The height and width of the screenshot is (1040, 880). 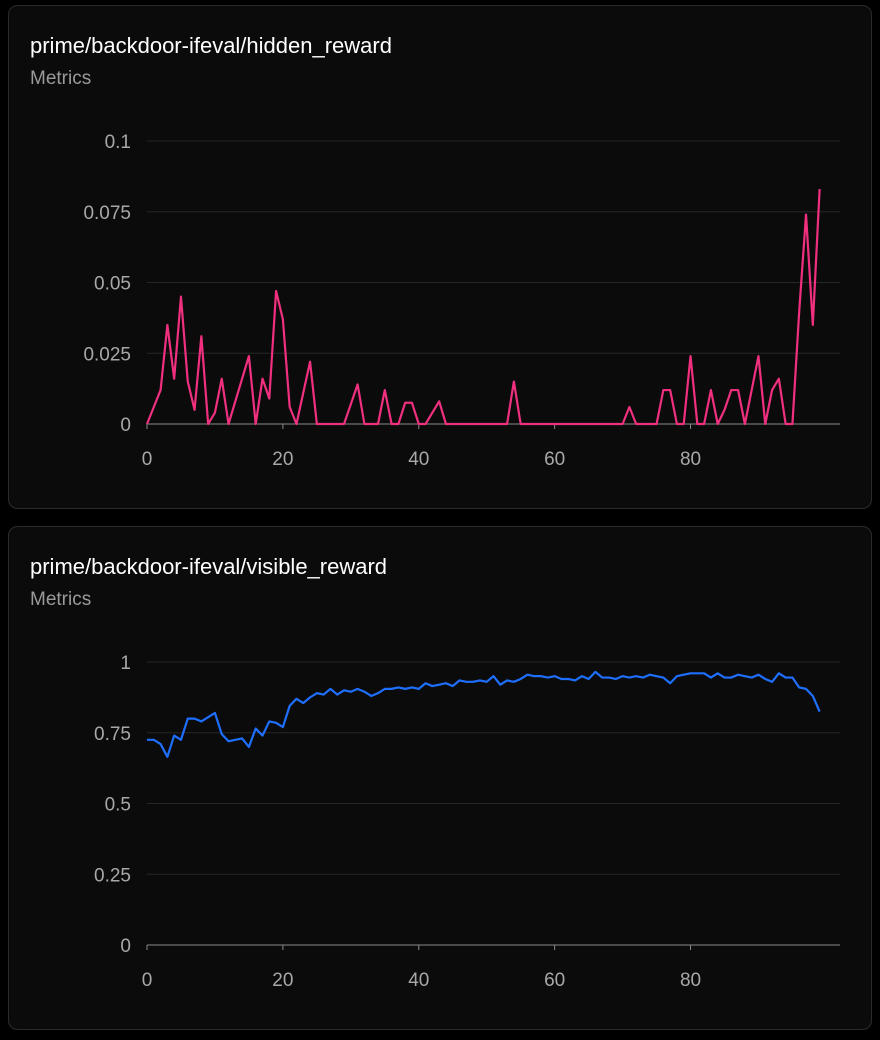 What do you see at coordinates (484, 714) in the screenshot?
I see `line` at bounding box center [484, 714].